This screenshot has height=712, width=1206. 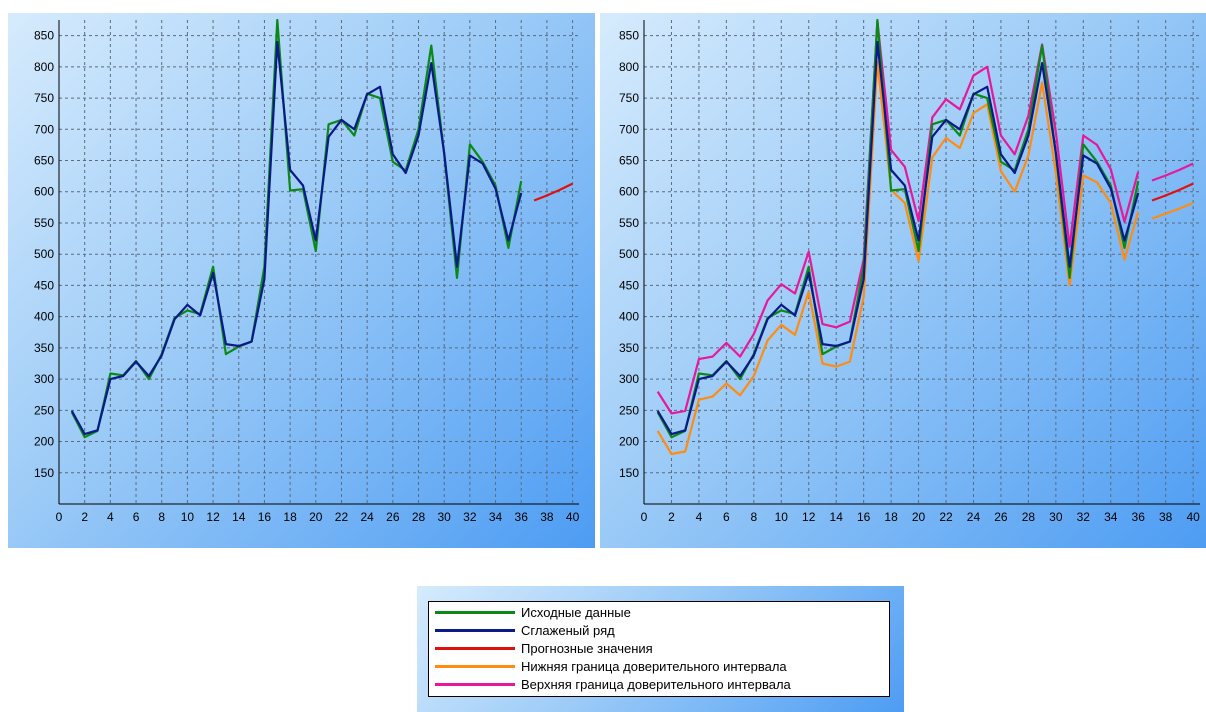 I want to click on legend-label: Нижняя граница доверительного интервала, so click(x=654, y=666).